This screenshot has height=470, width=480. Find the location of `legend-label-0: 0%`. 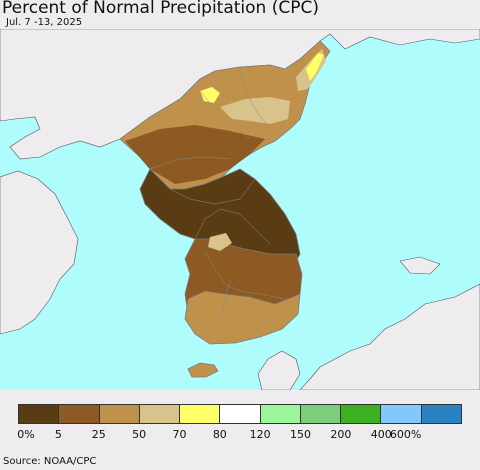

legend-label-0: 0% is located at coordinates (26, 434).